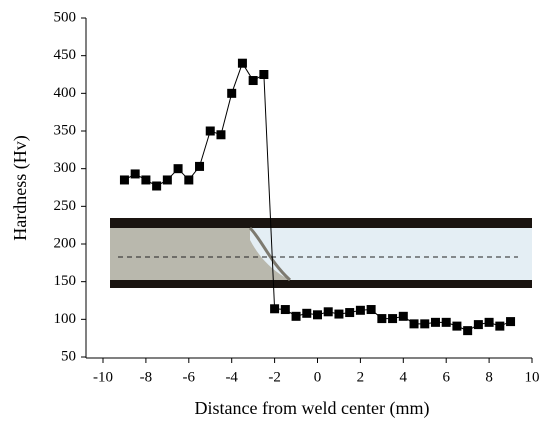 The height and width of the screenshot is (425, 547). I want to click on y-tick-label: 150, so click(65, 281).